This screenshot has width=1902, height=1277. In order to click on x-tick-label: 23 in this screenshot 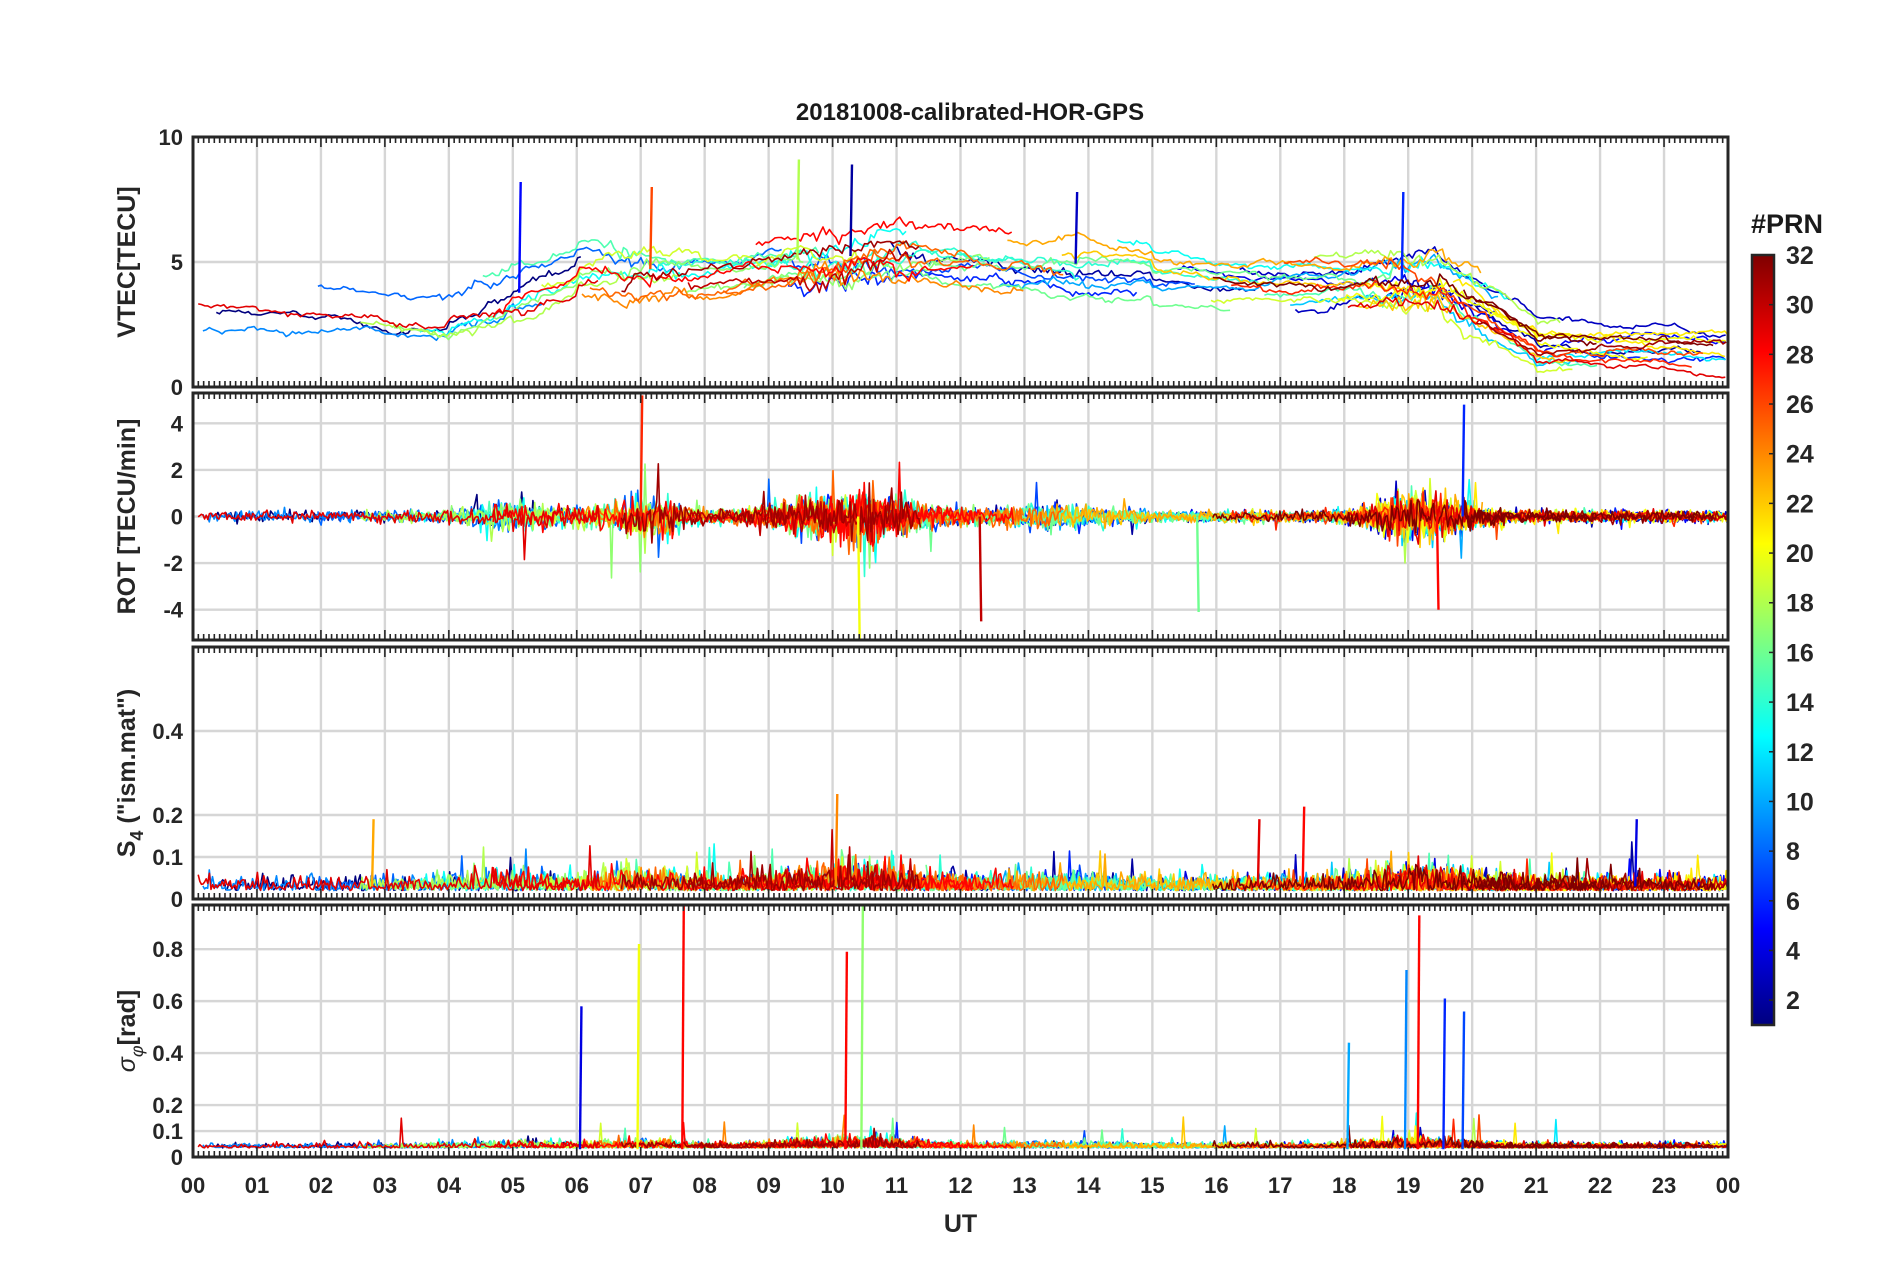, I will do `click(1664, 1185)`.